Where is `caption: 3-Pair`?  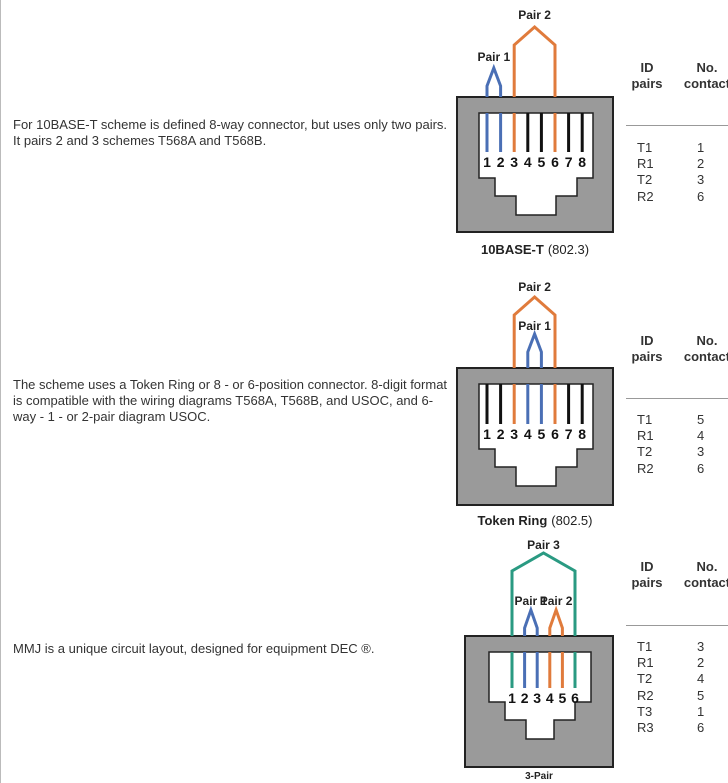
caption: 3-Pair is located at coordinates (539, 776).